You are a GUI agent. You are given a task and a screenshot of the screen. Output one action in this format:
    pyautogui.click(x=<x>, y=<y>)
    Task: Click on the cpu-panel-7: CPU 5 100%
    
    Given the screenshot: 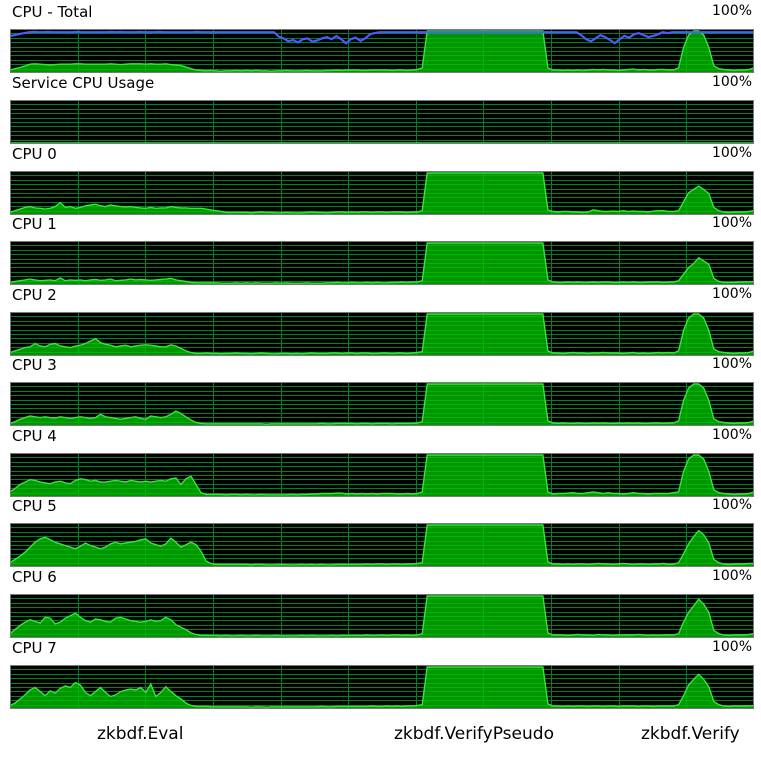 What is the action you would take?
    pyautogui.click(x=380, y=532)
    